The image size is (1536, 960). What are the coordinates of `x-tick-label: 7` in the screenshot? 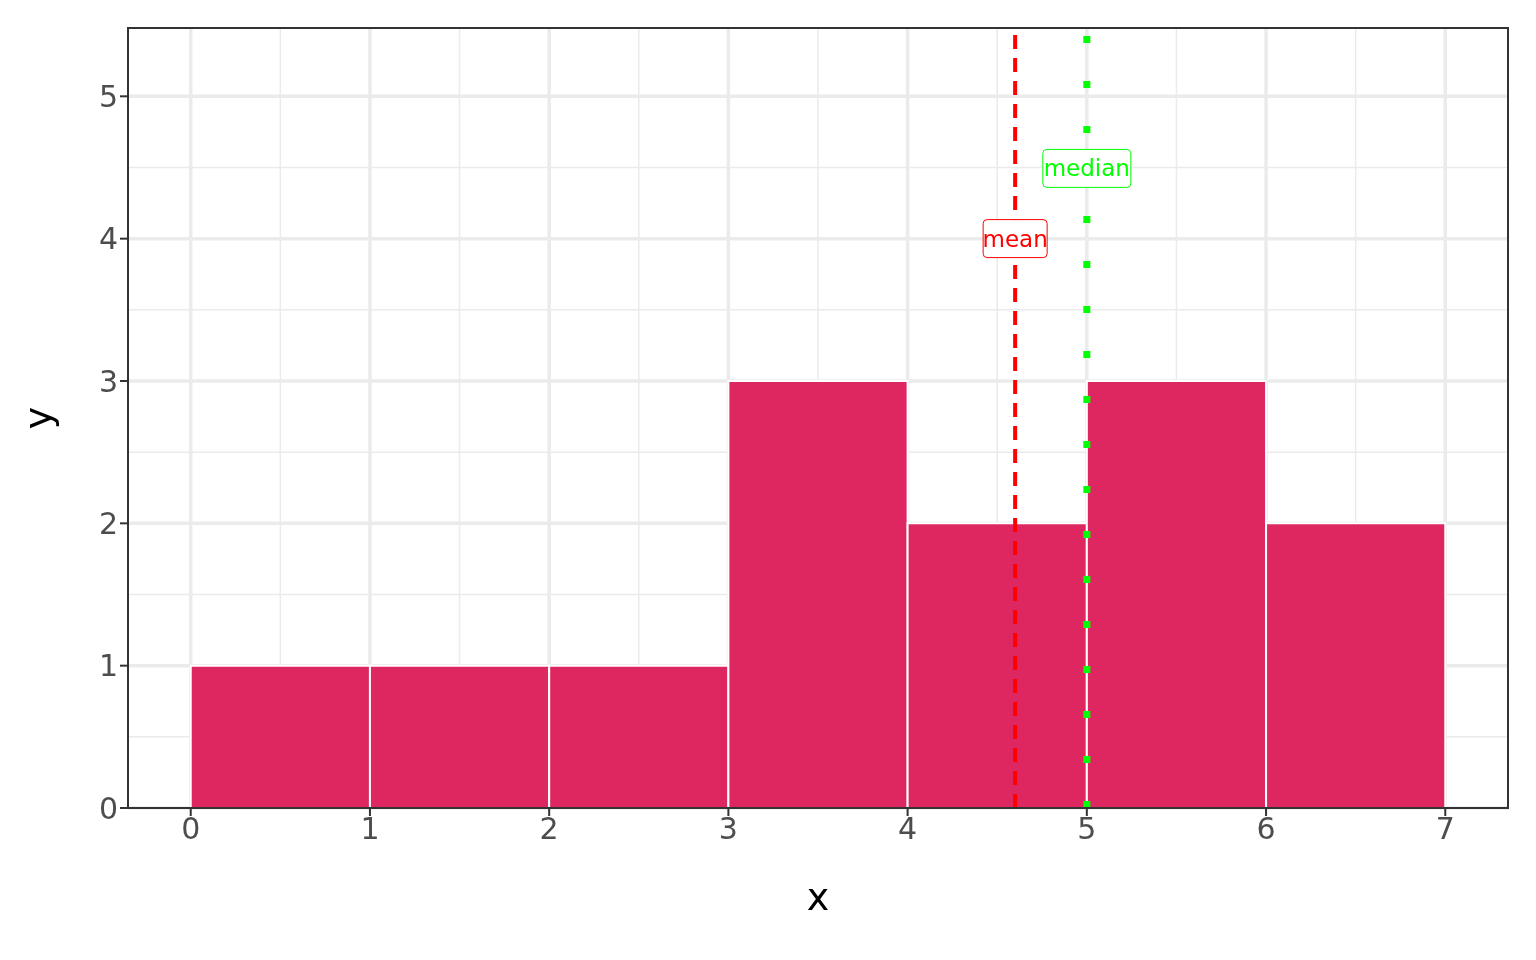 It's located at (1445, 829).